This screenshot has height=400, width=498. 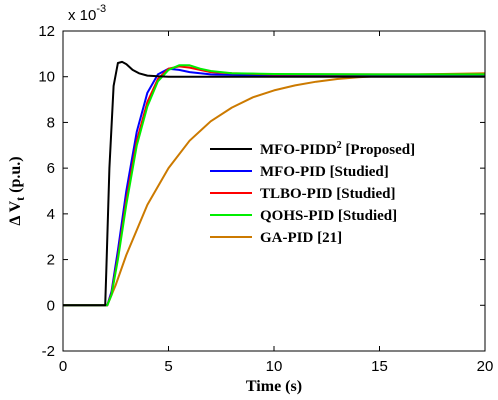 I want to click on y-tick-label: 4, so click(x=51, y=214).